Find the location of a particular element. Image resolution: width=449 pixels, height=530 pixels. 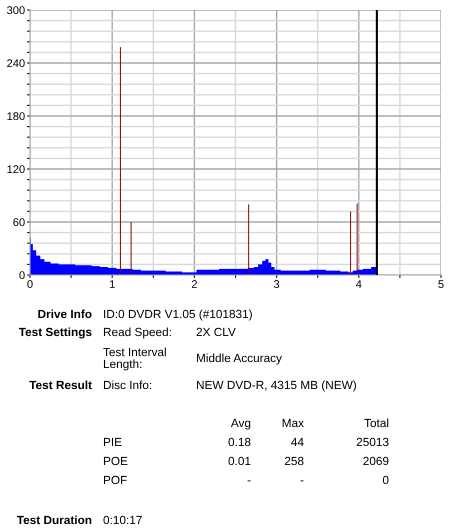

y-tick-label: 120 is located at coordinates (16, 169).